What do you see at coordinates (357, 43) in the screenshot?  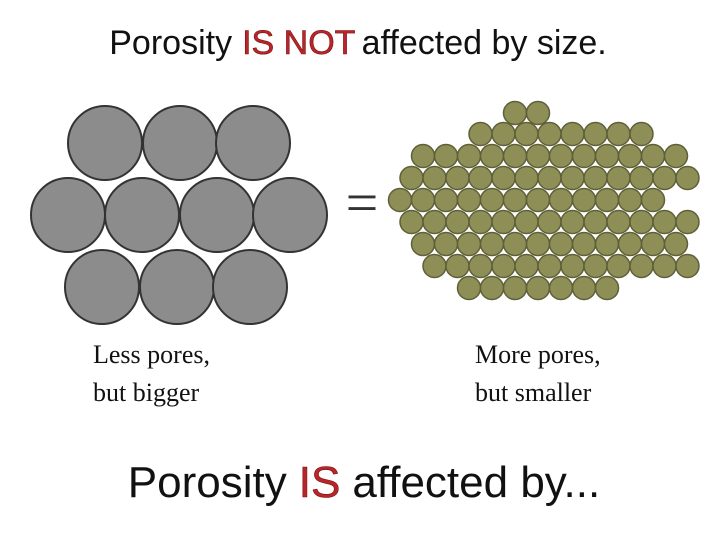 I see `title: Porosity IS NOT affected by size.` at bounding box center [357, 43].